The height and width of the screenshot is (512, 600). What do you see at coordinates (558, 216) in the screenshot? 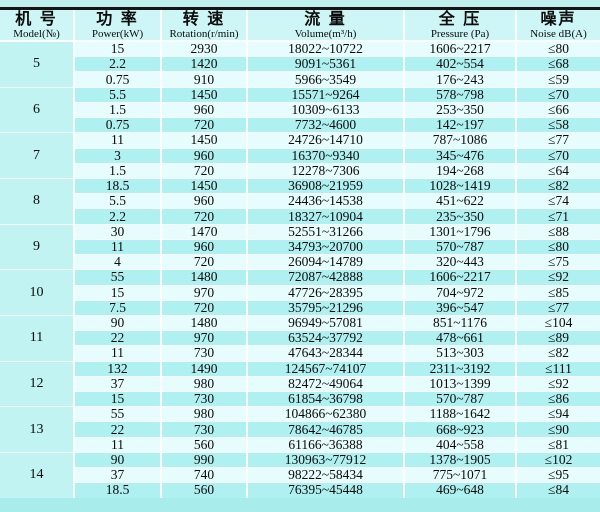
I see `noise-cell: ≤71` at bounding box center [558, 216].